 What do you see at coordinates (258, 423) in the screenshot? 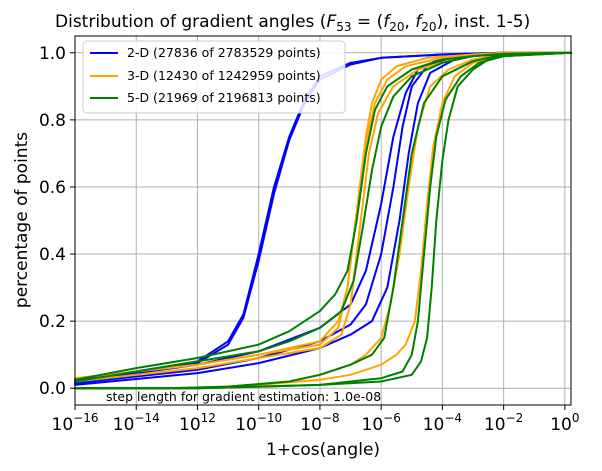
I see `x-tick-label: 10⁻¹⁰` at bounding box center [258, 423].